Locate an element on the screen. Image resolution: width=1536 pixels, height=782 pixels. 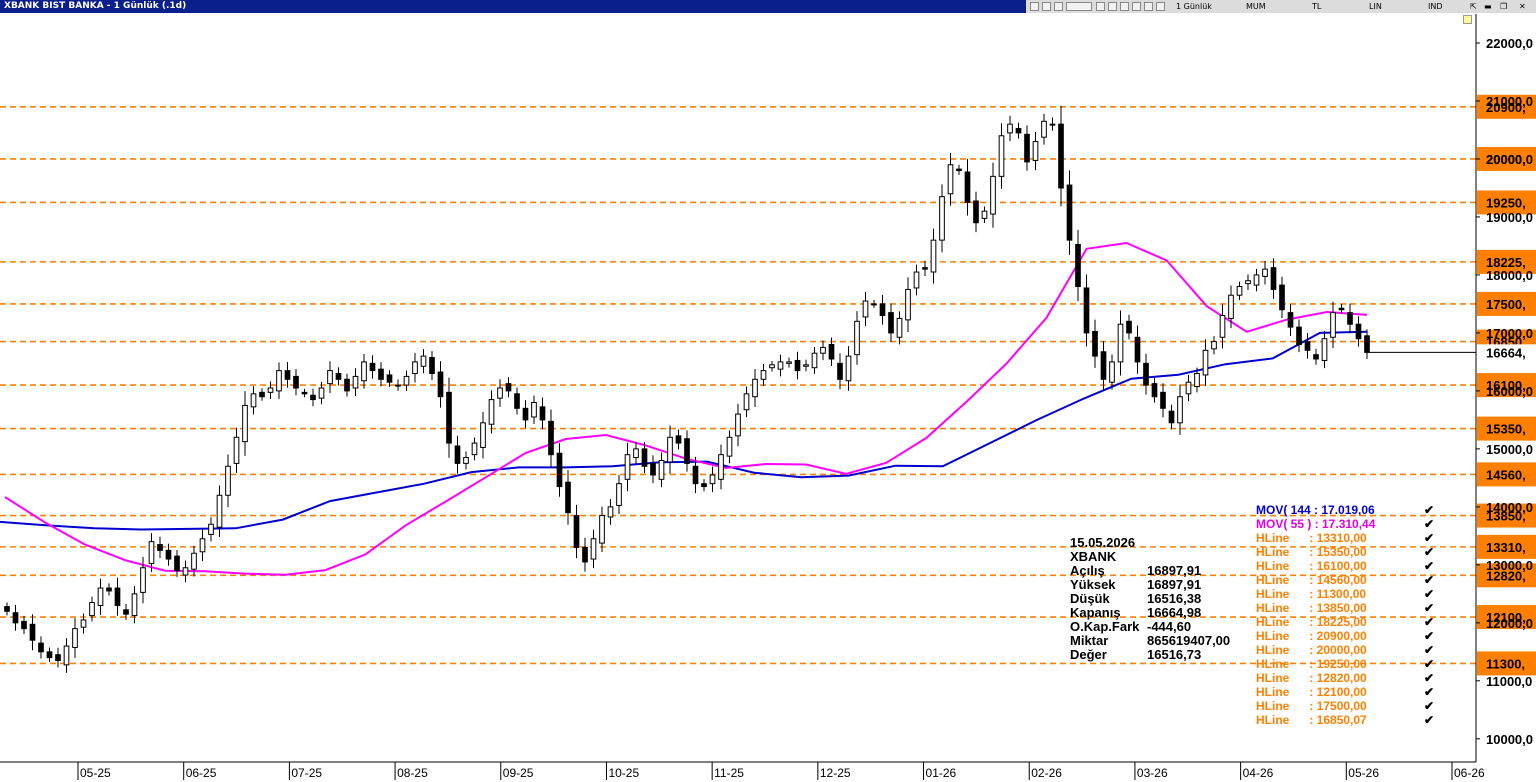
x-tick-label: 04-26 is located at coordinates (1258, 773).